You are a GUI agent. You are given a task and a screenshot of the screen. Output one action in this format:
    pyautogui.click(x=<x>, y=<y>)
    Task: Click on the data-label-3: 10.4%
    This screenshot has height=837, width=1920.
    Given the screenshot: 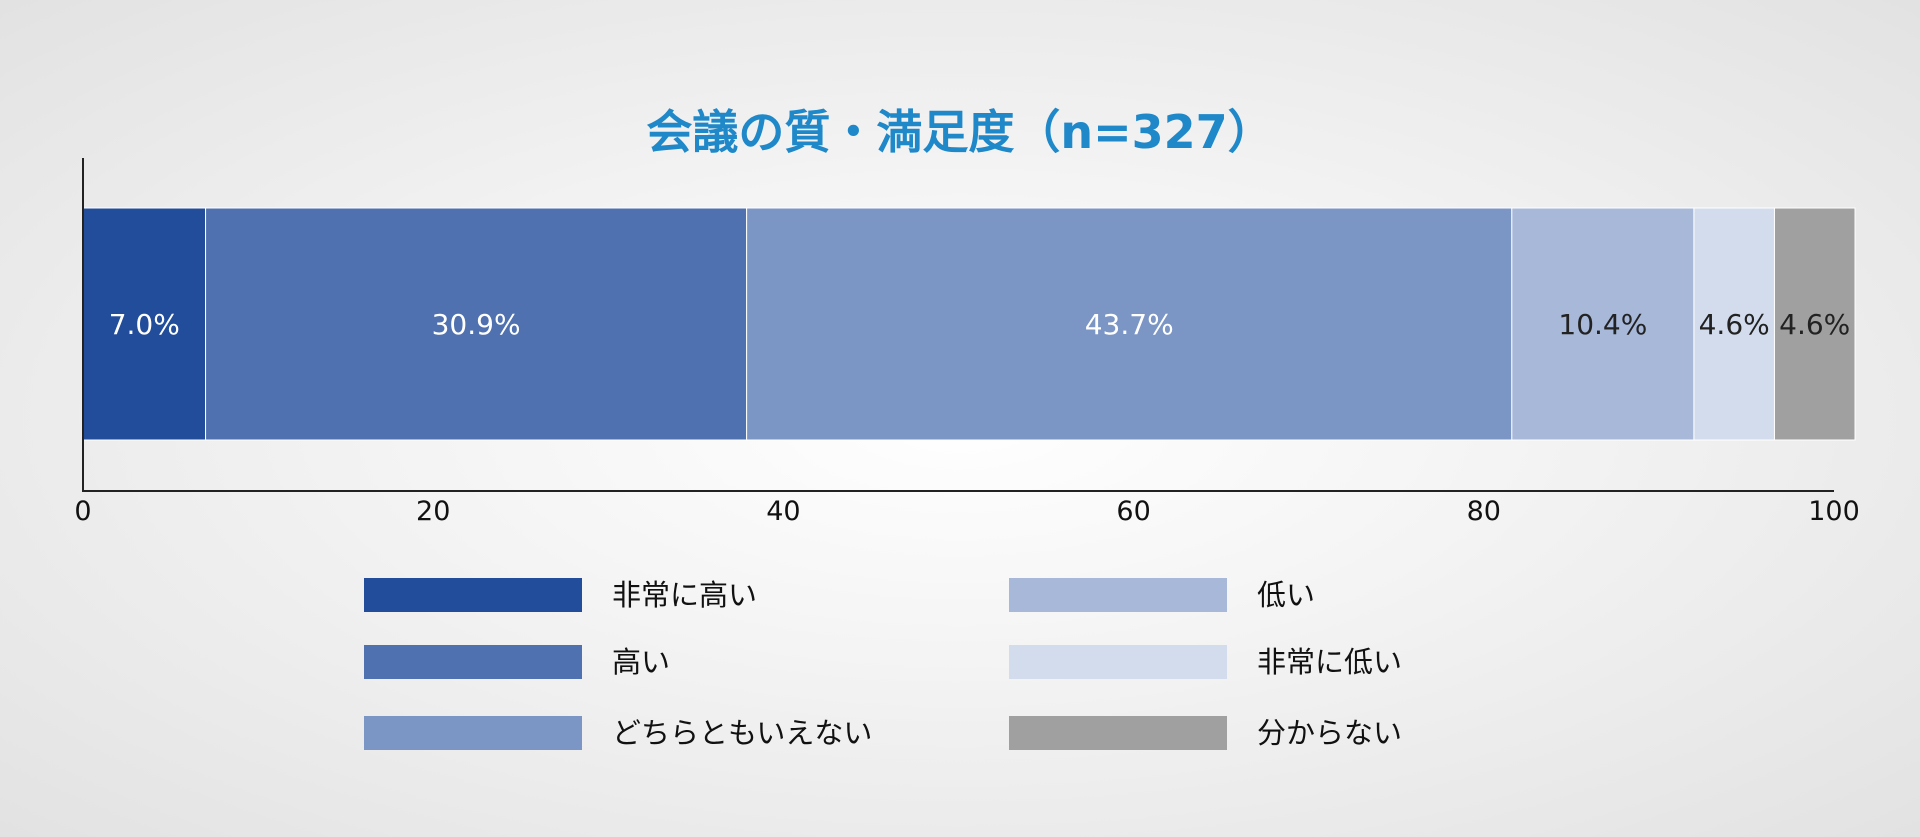 What is the action you would take?
    pyautogui.click(x=1602, y=324)
    